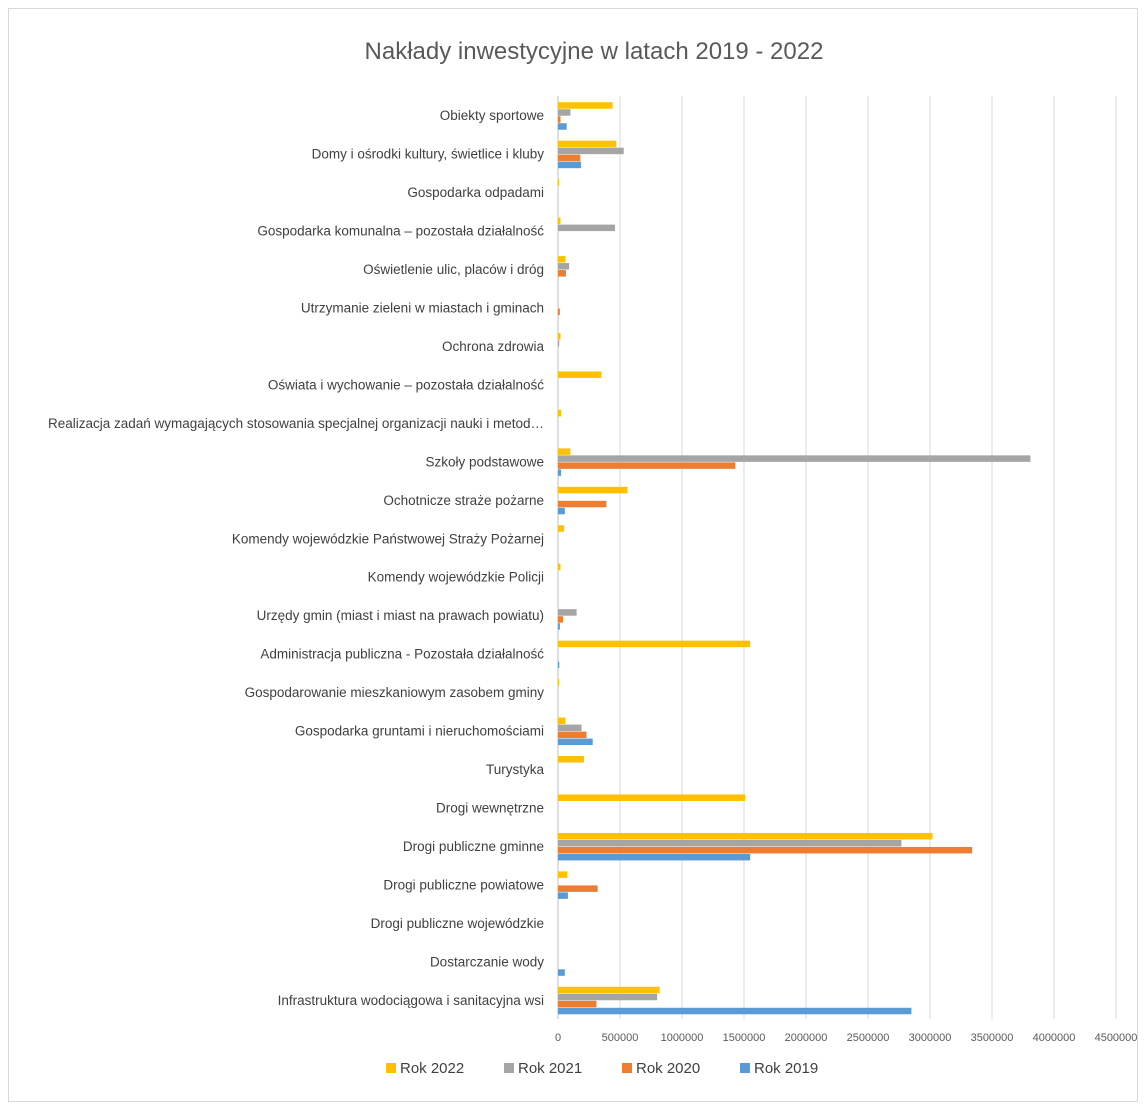 Image resolution: width=1148 pixels, height=1109 pixels. What do you see at coordinates (992, 1038) in the screenshot?
I see `x-tick-label: 3500000` at bounding box center [992, 1038].